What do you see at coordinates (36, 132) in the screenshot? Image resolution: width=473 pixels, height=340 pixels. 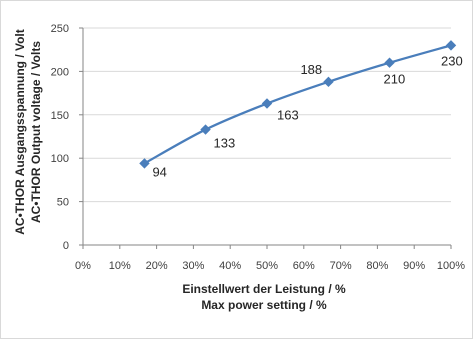 I see `y-axis-title-line2: AC•THOR Output voltage / Volts` at bounding box center [36, 132].